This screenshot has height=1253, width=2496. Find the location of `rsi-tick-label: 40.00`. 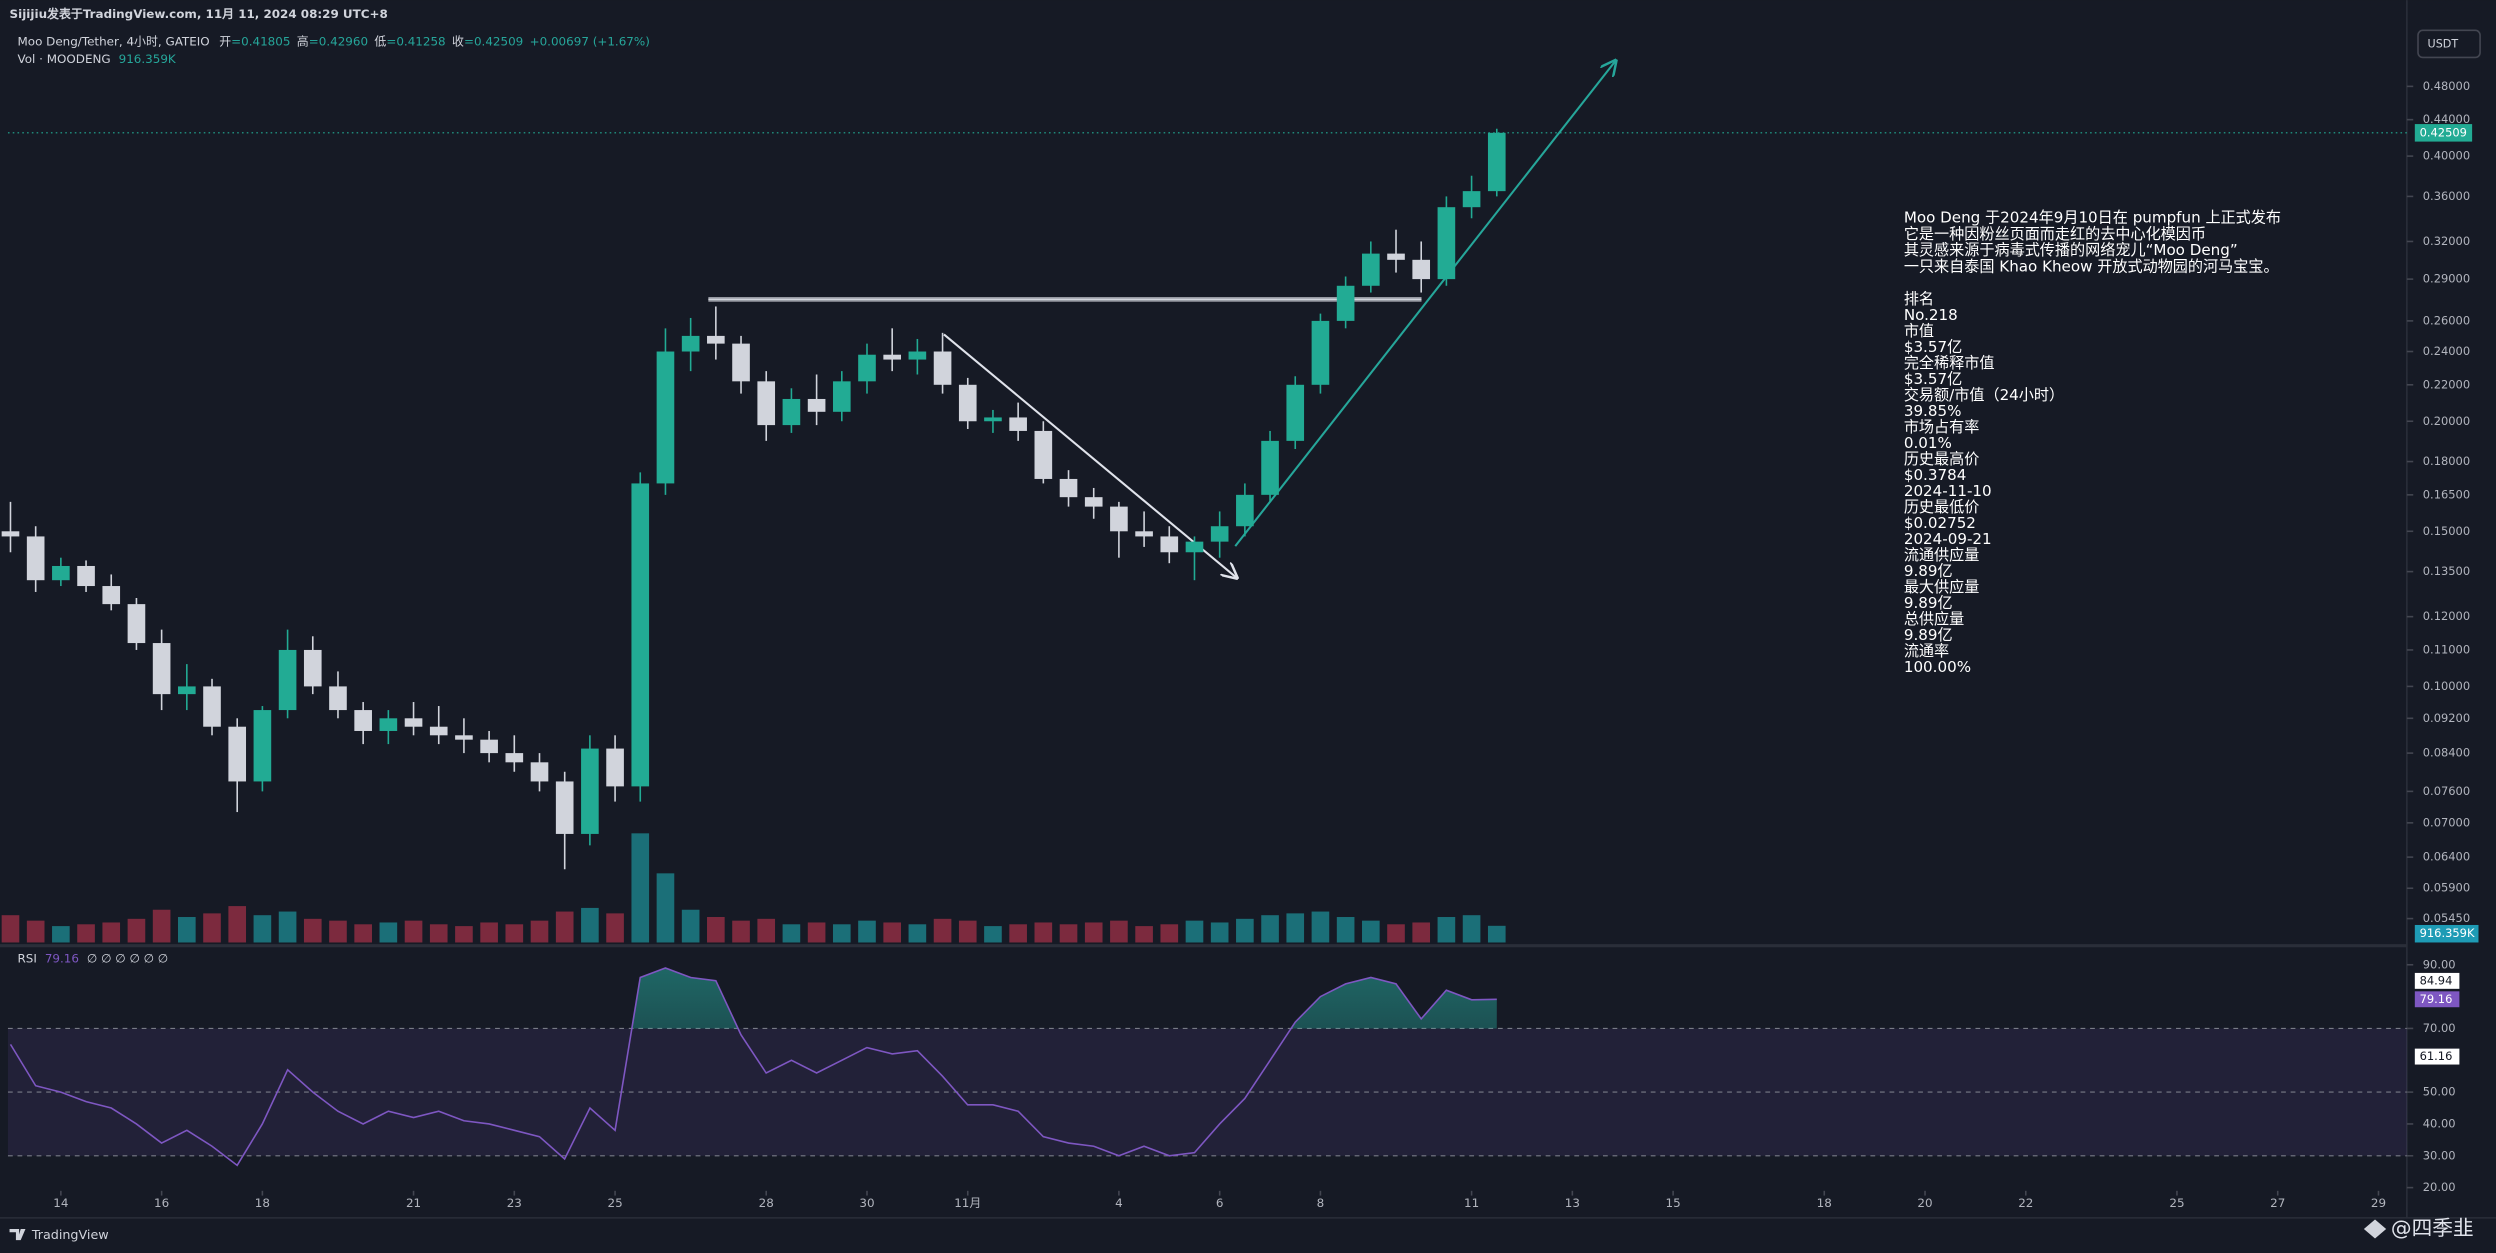

rsi-tick-label: 40.00 is located at coordinates (2439, 1123).